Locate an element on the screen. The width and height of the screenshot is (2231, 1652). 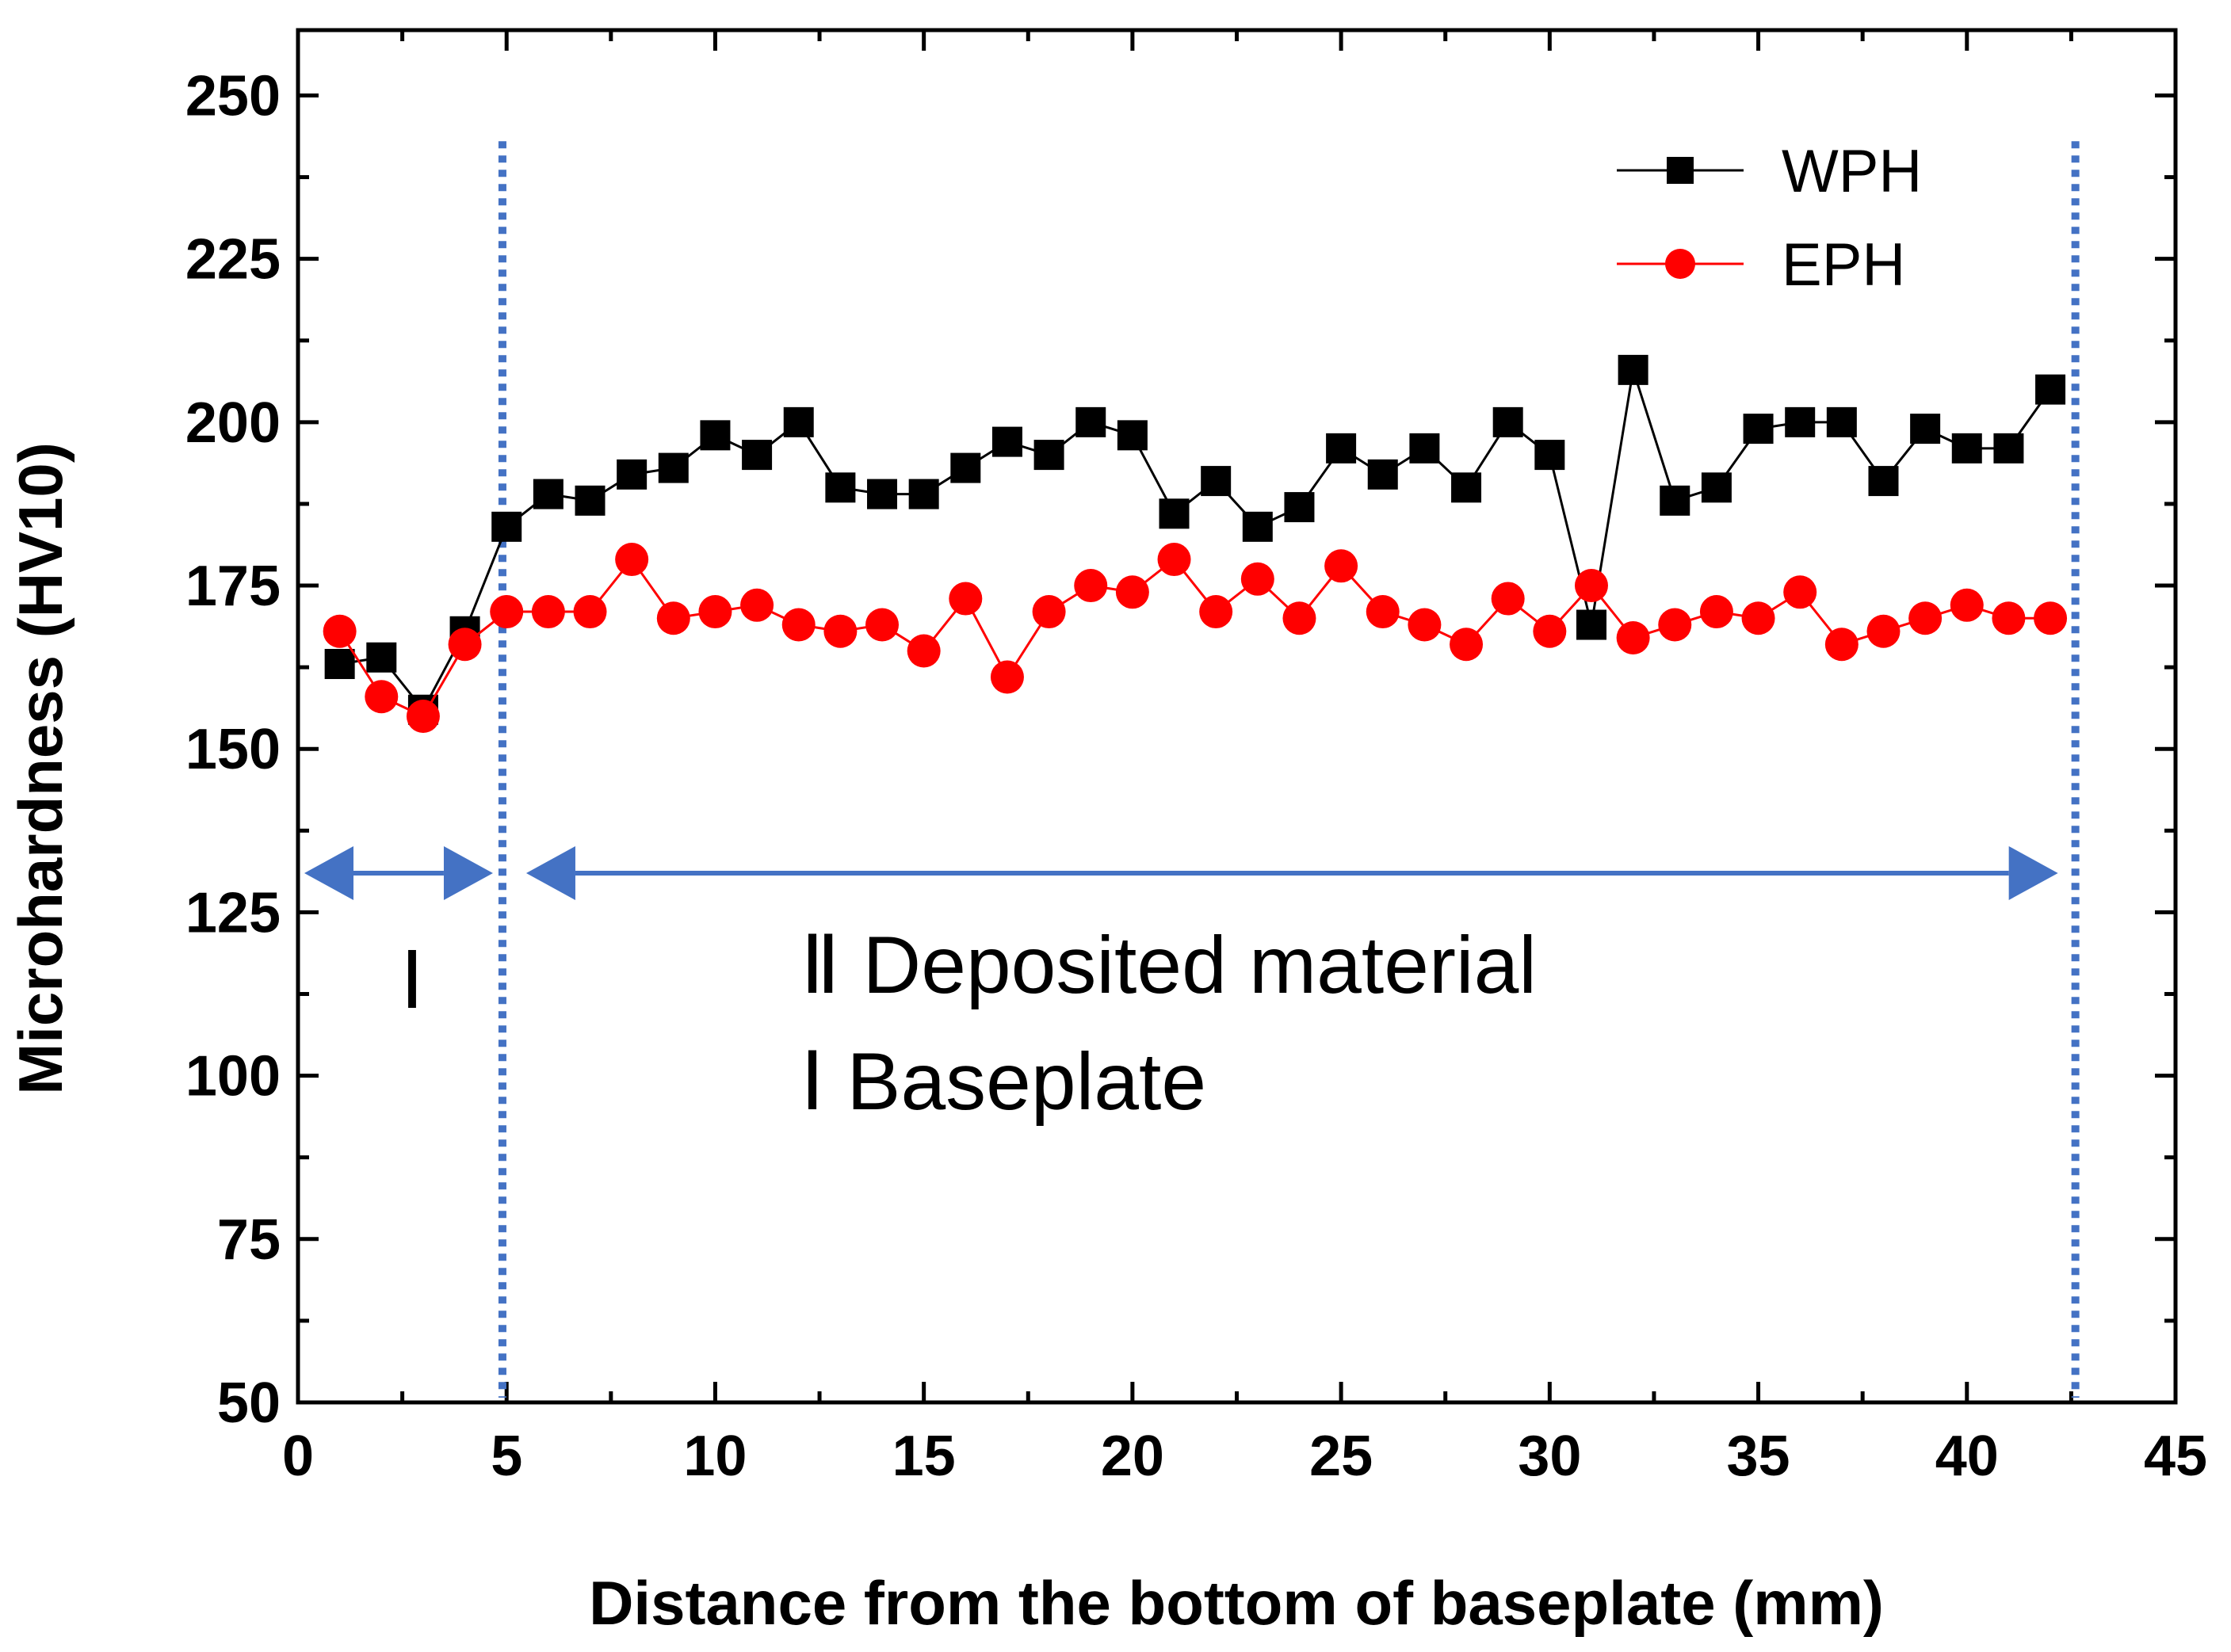
region-one-label: Ⅰ is located at coordinates (412, 981).